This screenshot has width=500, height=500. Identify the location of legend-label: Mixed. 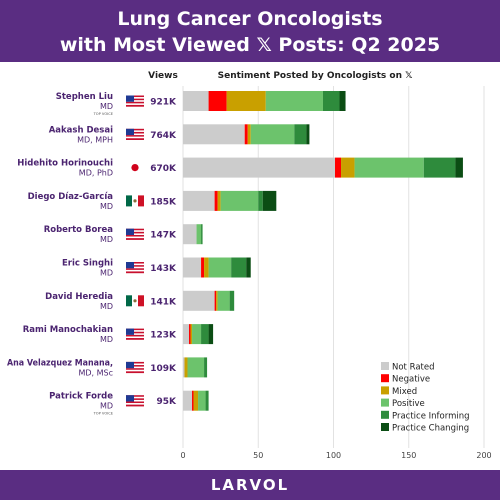
(404, 392).